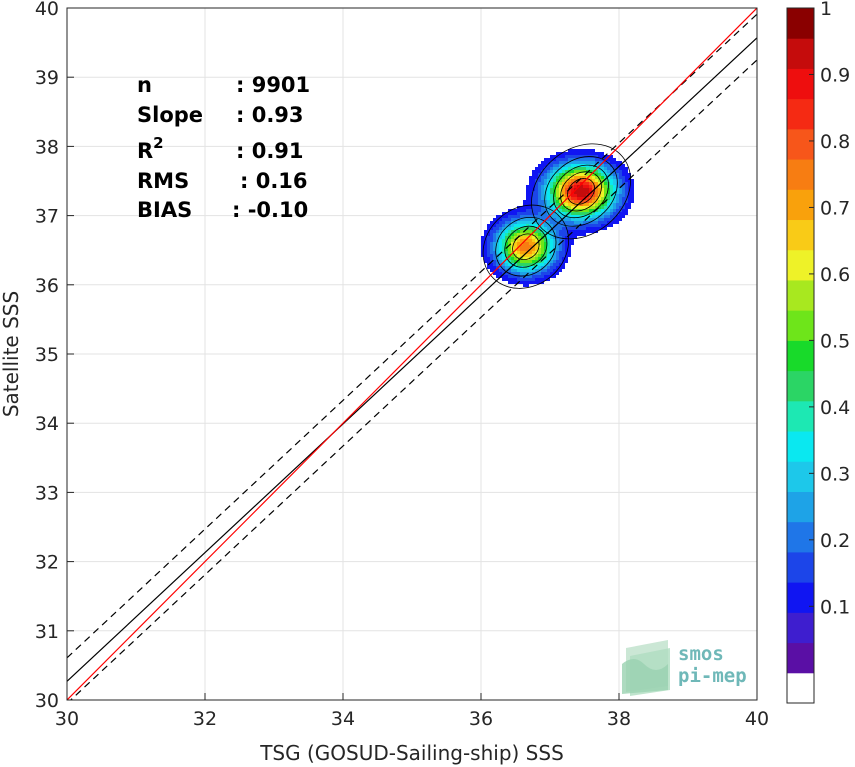 This screenshot has height=767, width=855. What do you see at coordinates (411, 753) in the screenshot?
I see `x-axis-label: TSG (GOSUD-Sailing-ship) SSS` at bounding box center [411, 753].